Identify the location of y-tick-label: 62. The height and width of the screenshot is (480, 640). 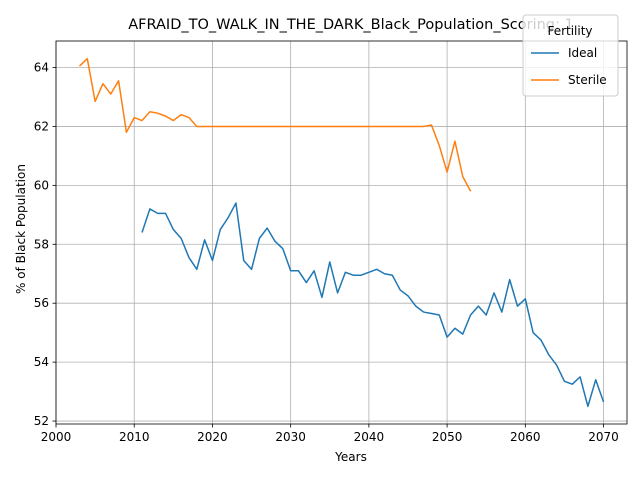
(41, 126).